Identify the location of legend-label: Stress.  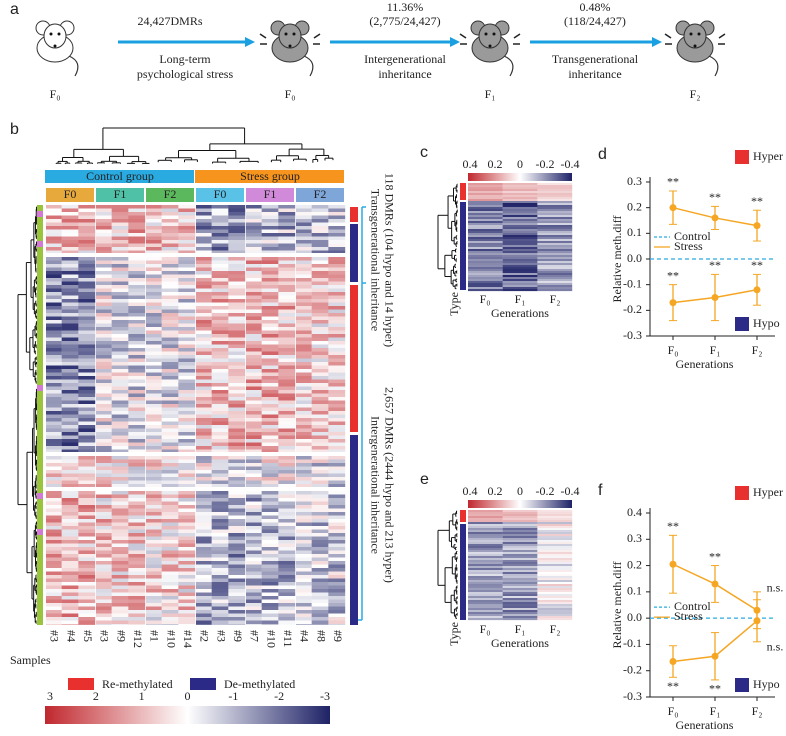
(688, 616).